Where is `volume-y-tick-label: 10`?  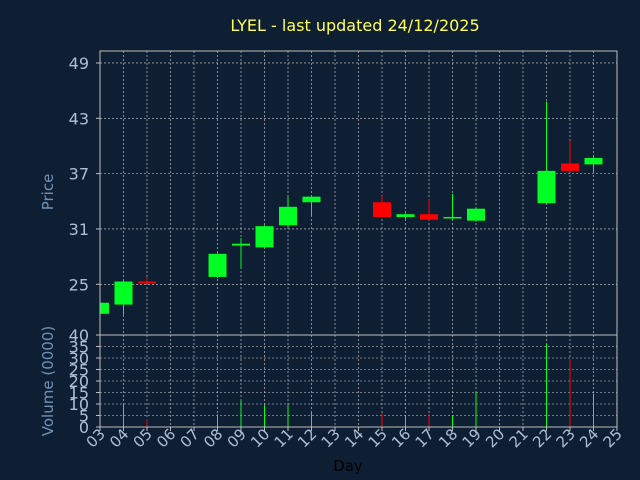
volume-y-tick-label: 10 is located at coordinates (79, 404).